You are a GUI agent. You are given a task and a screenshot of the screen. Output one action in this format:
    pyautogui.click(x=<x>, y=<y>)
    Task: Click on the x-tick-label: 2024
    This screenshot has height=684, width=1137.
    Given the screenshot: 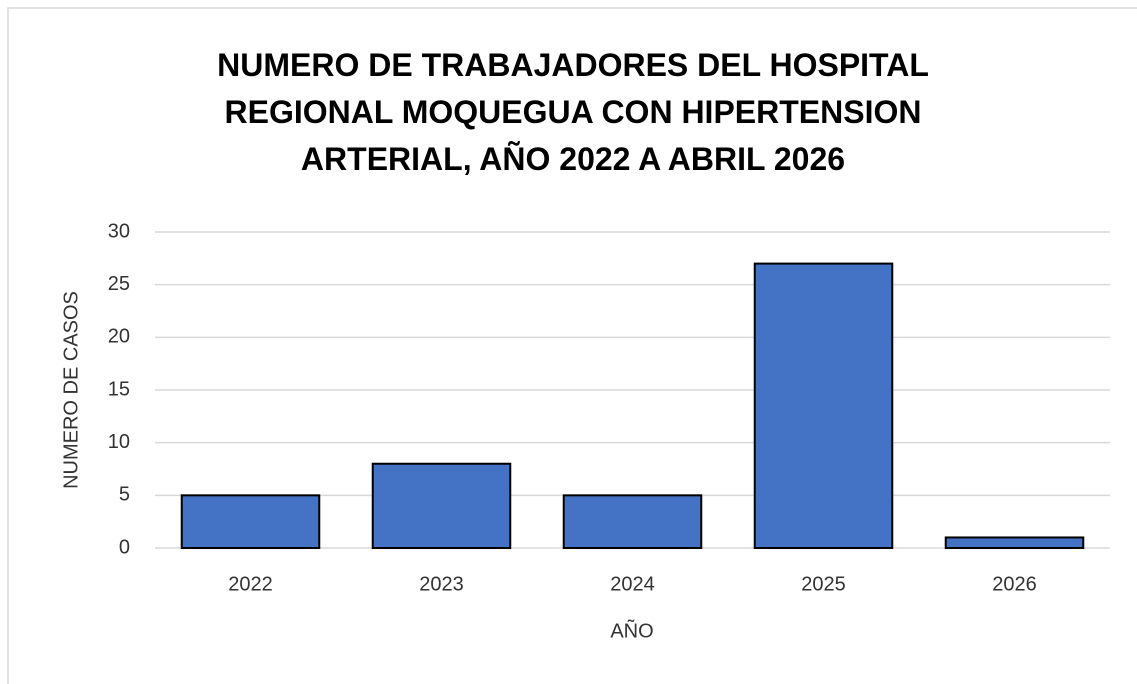 What is the action you would take?
    pyautogui.click(x=632, y=584)
    